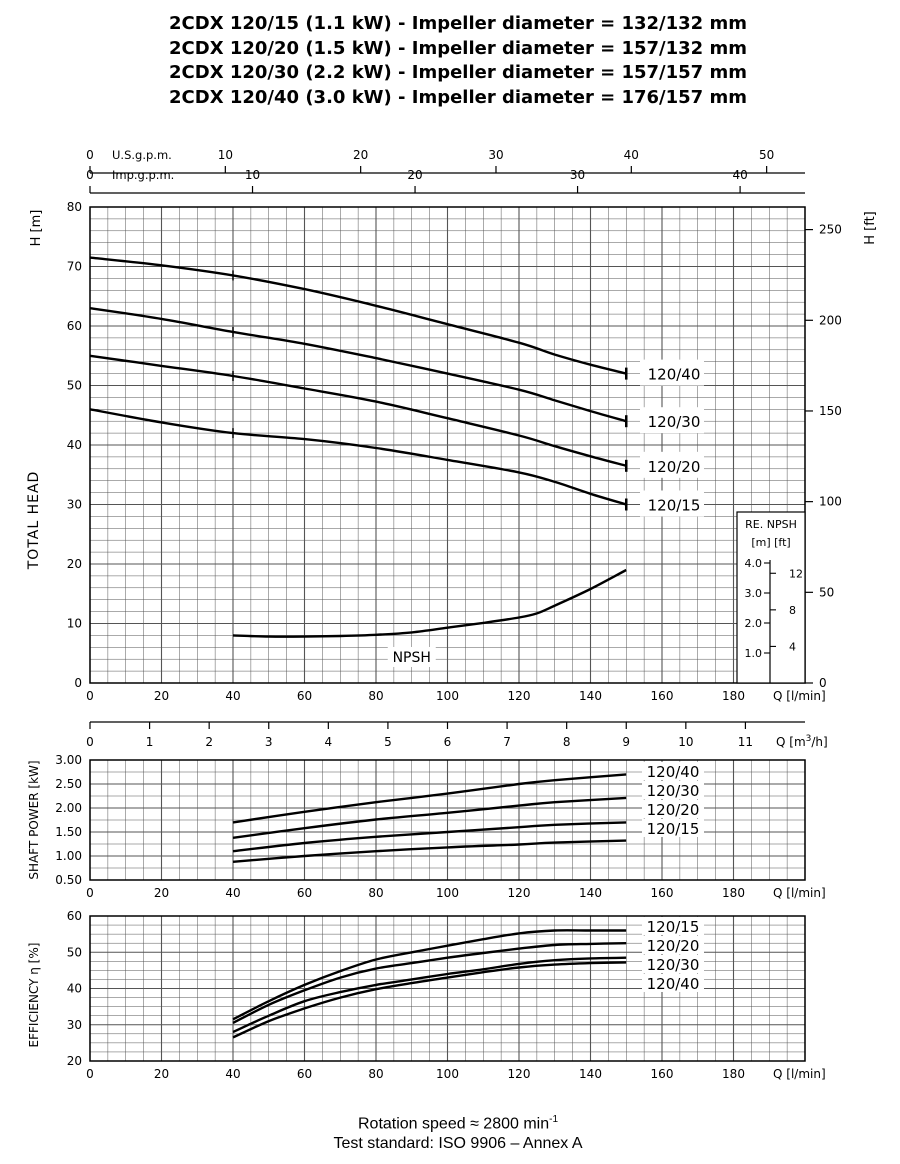 This screenshot has height=1164, width=900. I want to click on head-curve-label: 120/30, so click(674, 422).